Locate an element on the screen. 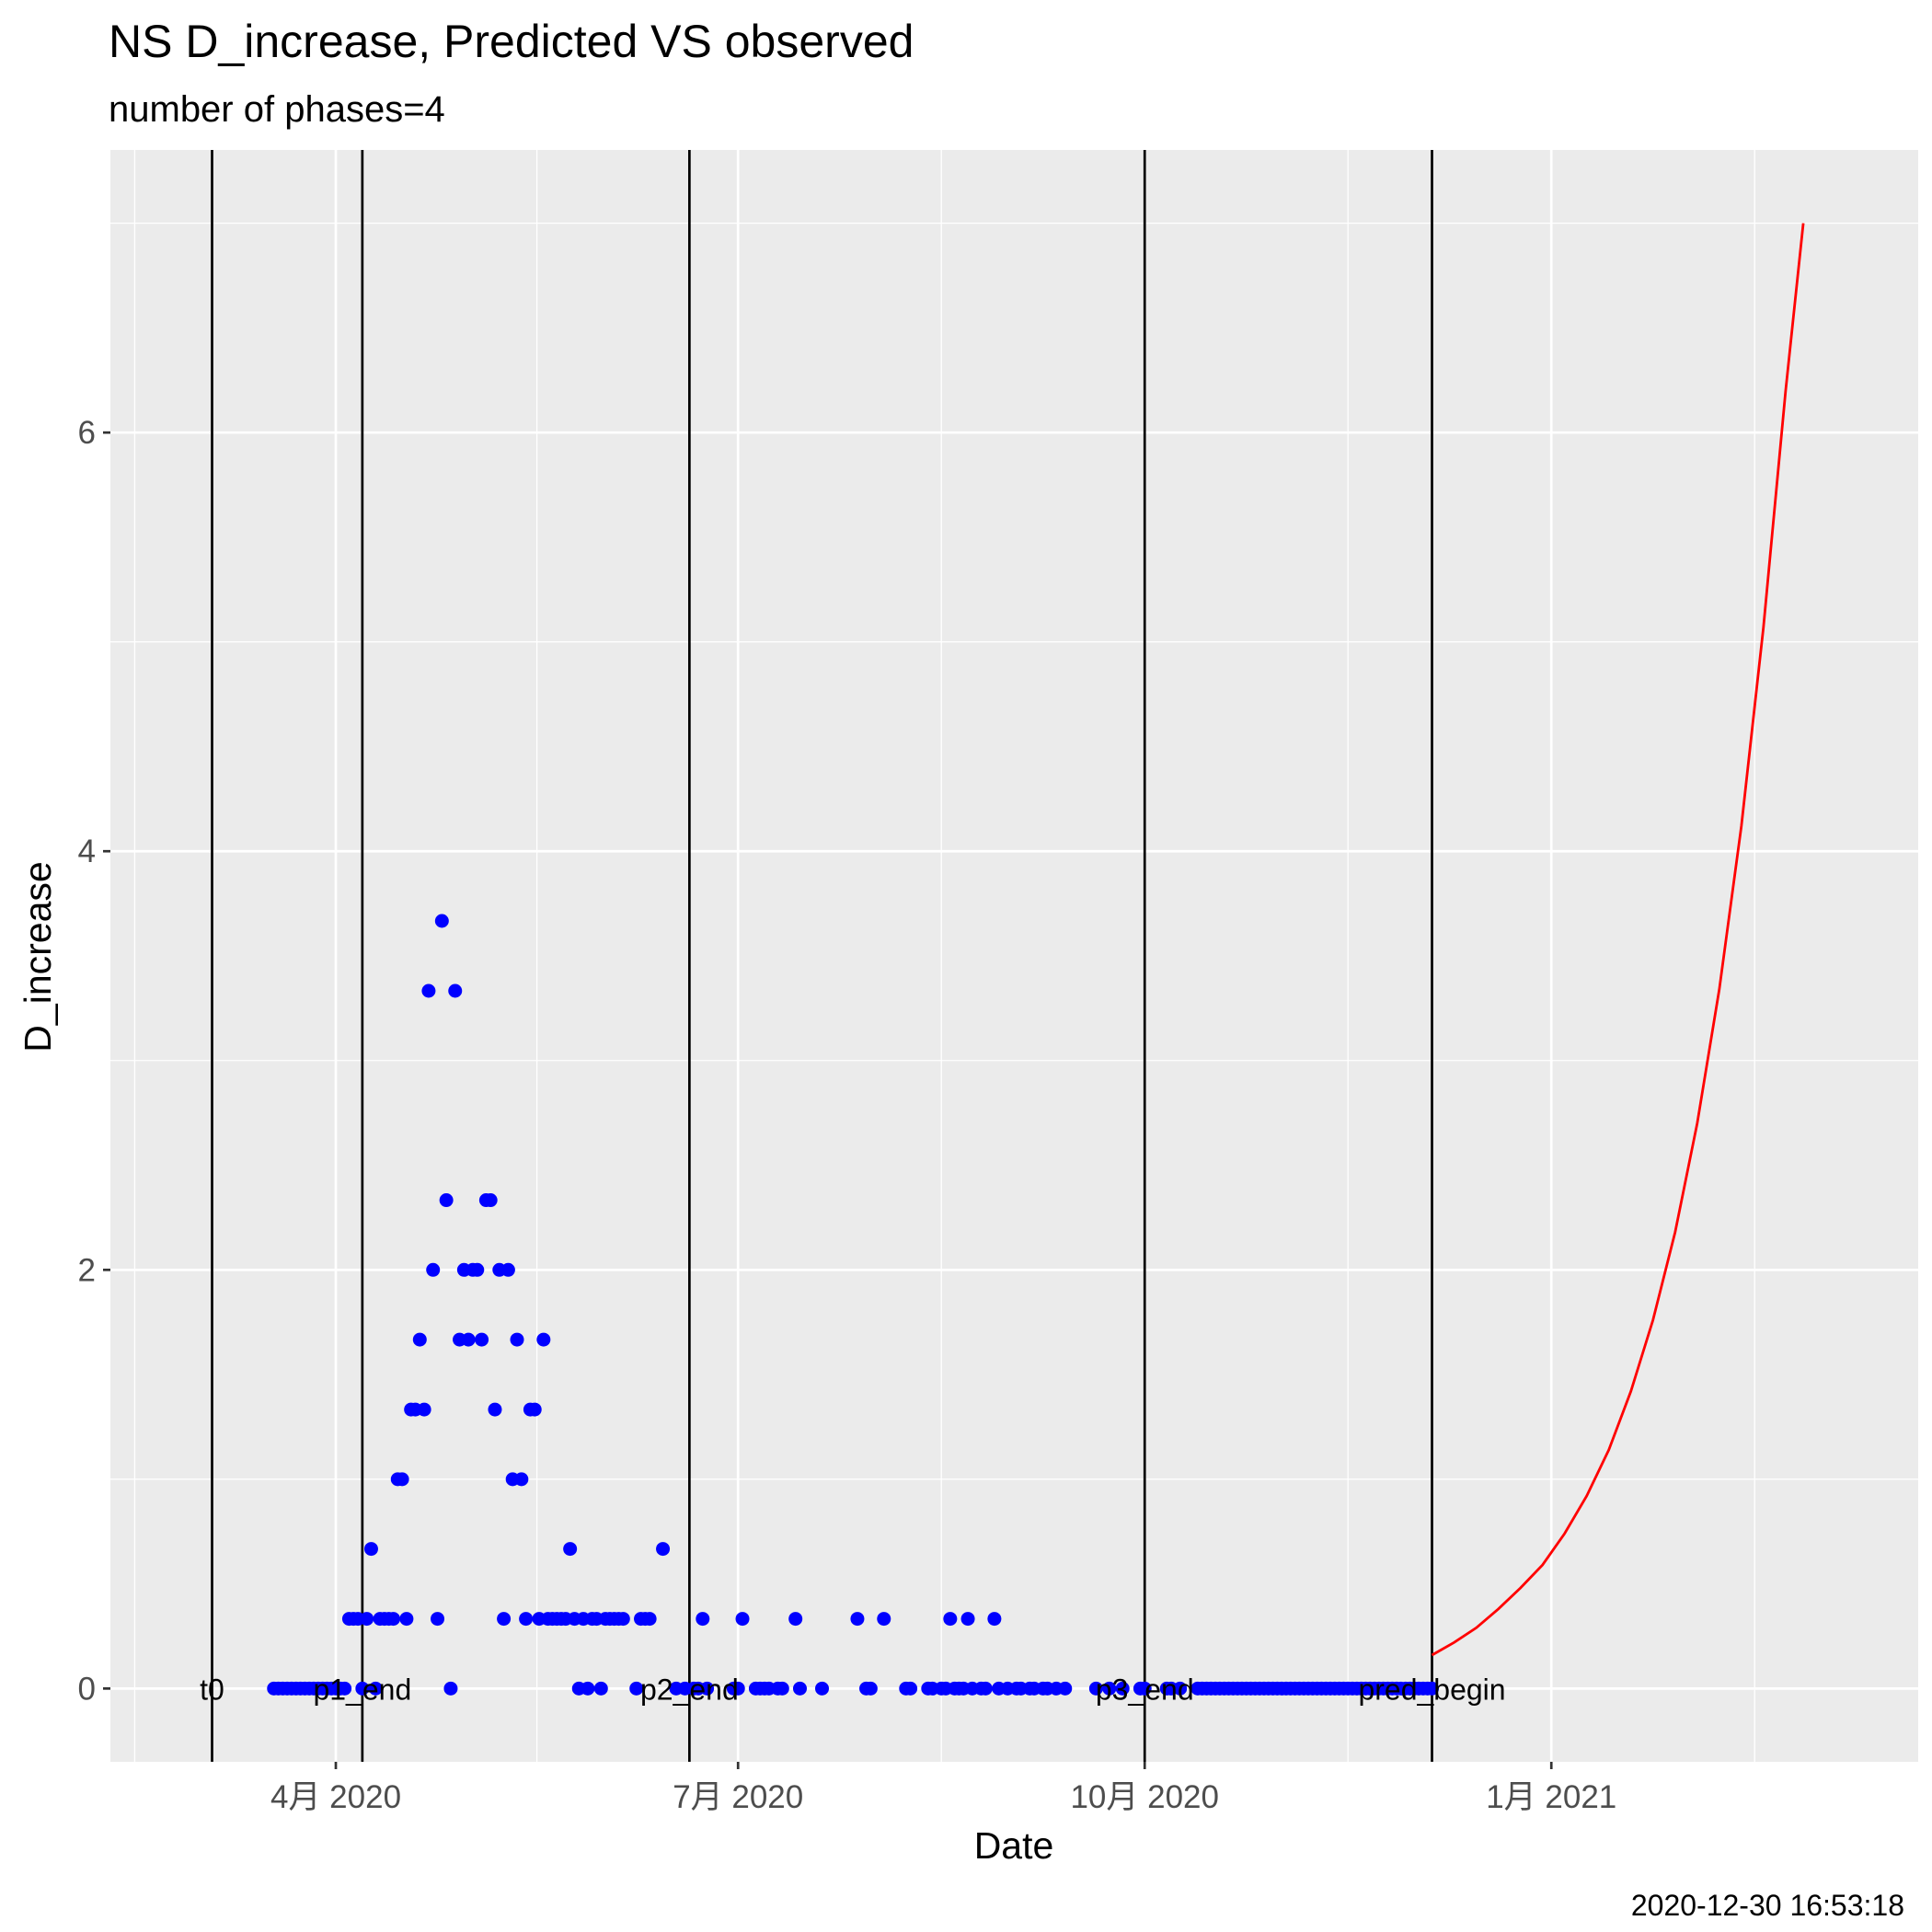 The height and width of the screenshot is (1932, 1932). phase-label: p1_end is located at coordinates (362, 1689).